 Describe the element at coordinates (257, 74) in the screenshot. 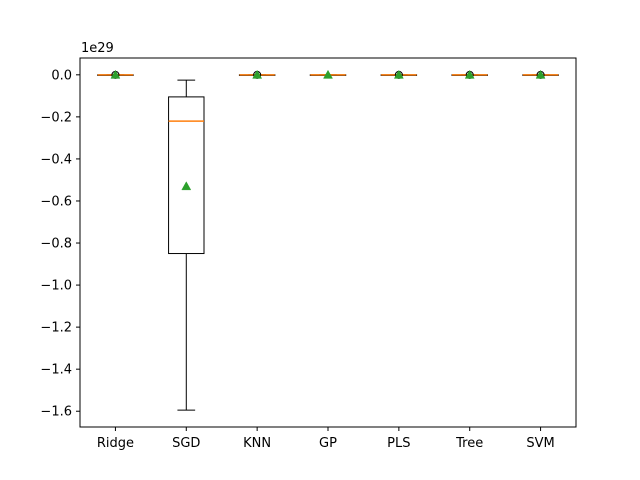

I see `mean-marker-knn` at that location.